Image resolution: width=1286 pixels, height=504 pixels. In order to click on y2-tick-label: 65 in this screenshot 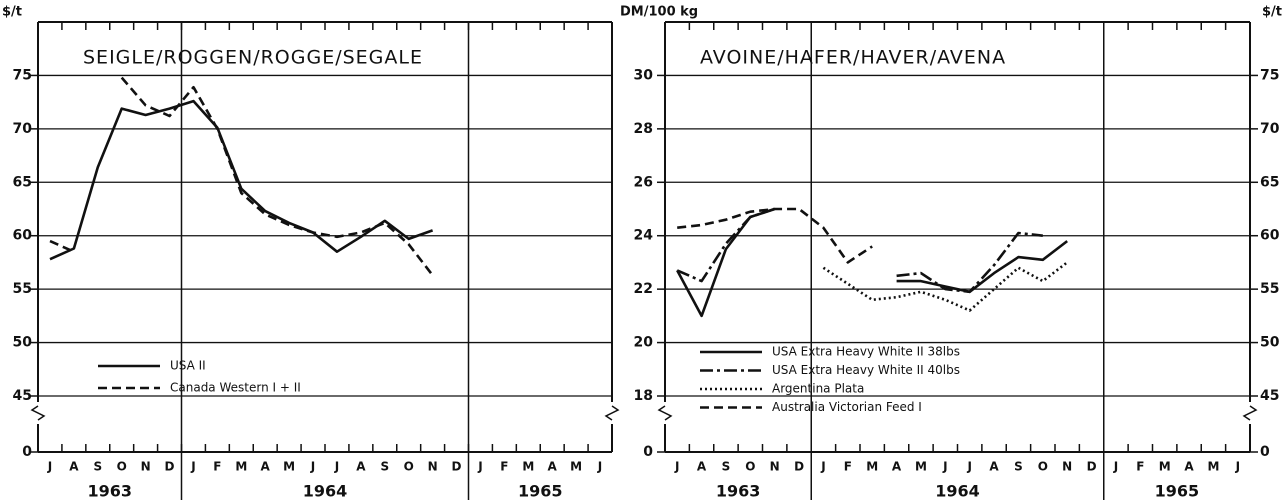, I will do `click(1269, 182)`.